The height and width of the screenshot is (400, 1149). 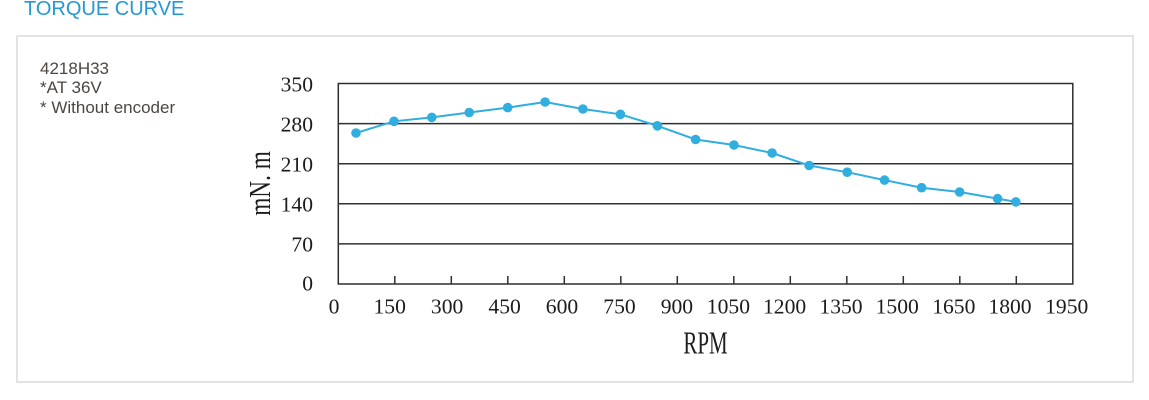 I want to click on svg-text: 750, so click(x=619, y=306).